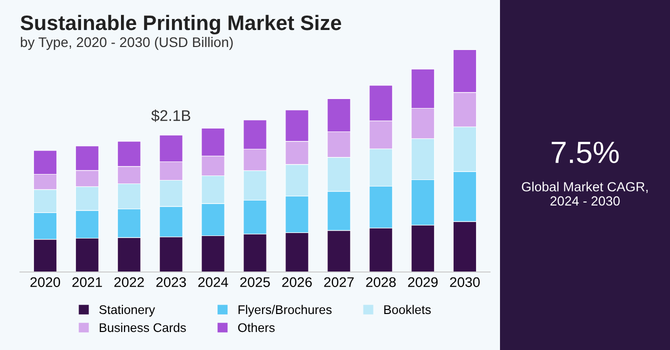 The width and height of the screenshot is (670, 350). What do you see at coordinates (45, 282) in the screenshot?
I see `x-tick-label: 2020` at bounding box center [45, 282].